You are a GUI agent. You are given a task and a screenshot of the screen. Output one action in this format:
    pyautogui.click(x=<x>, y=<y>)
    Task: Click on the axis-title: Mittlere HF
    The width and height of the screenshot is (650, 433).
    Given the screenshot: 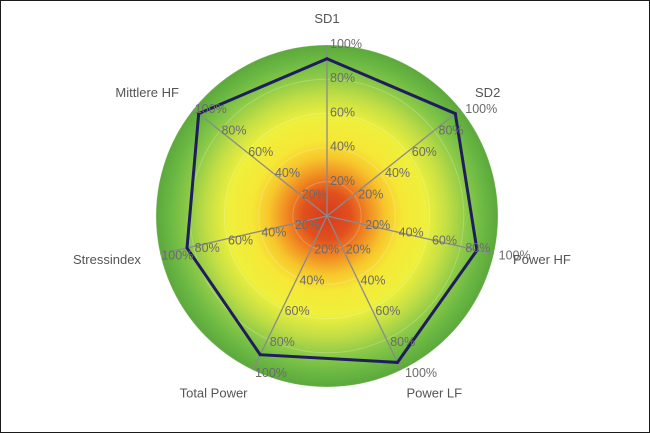 What is the action you would take?
    pyautogui.click(x=147, y=92)
    